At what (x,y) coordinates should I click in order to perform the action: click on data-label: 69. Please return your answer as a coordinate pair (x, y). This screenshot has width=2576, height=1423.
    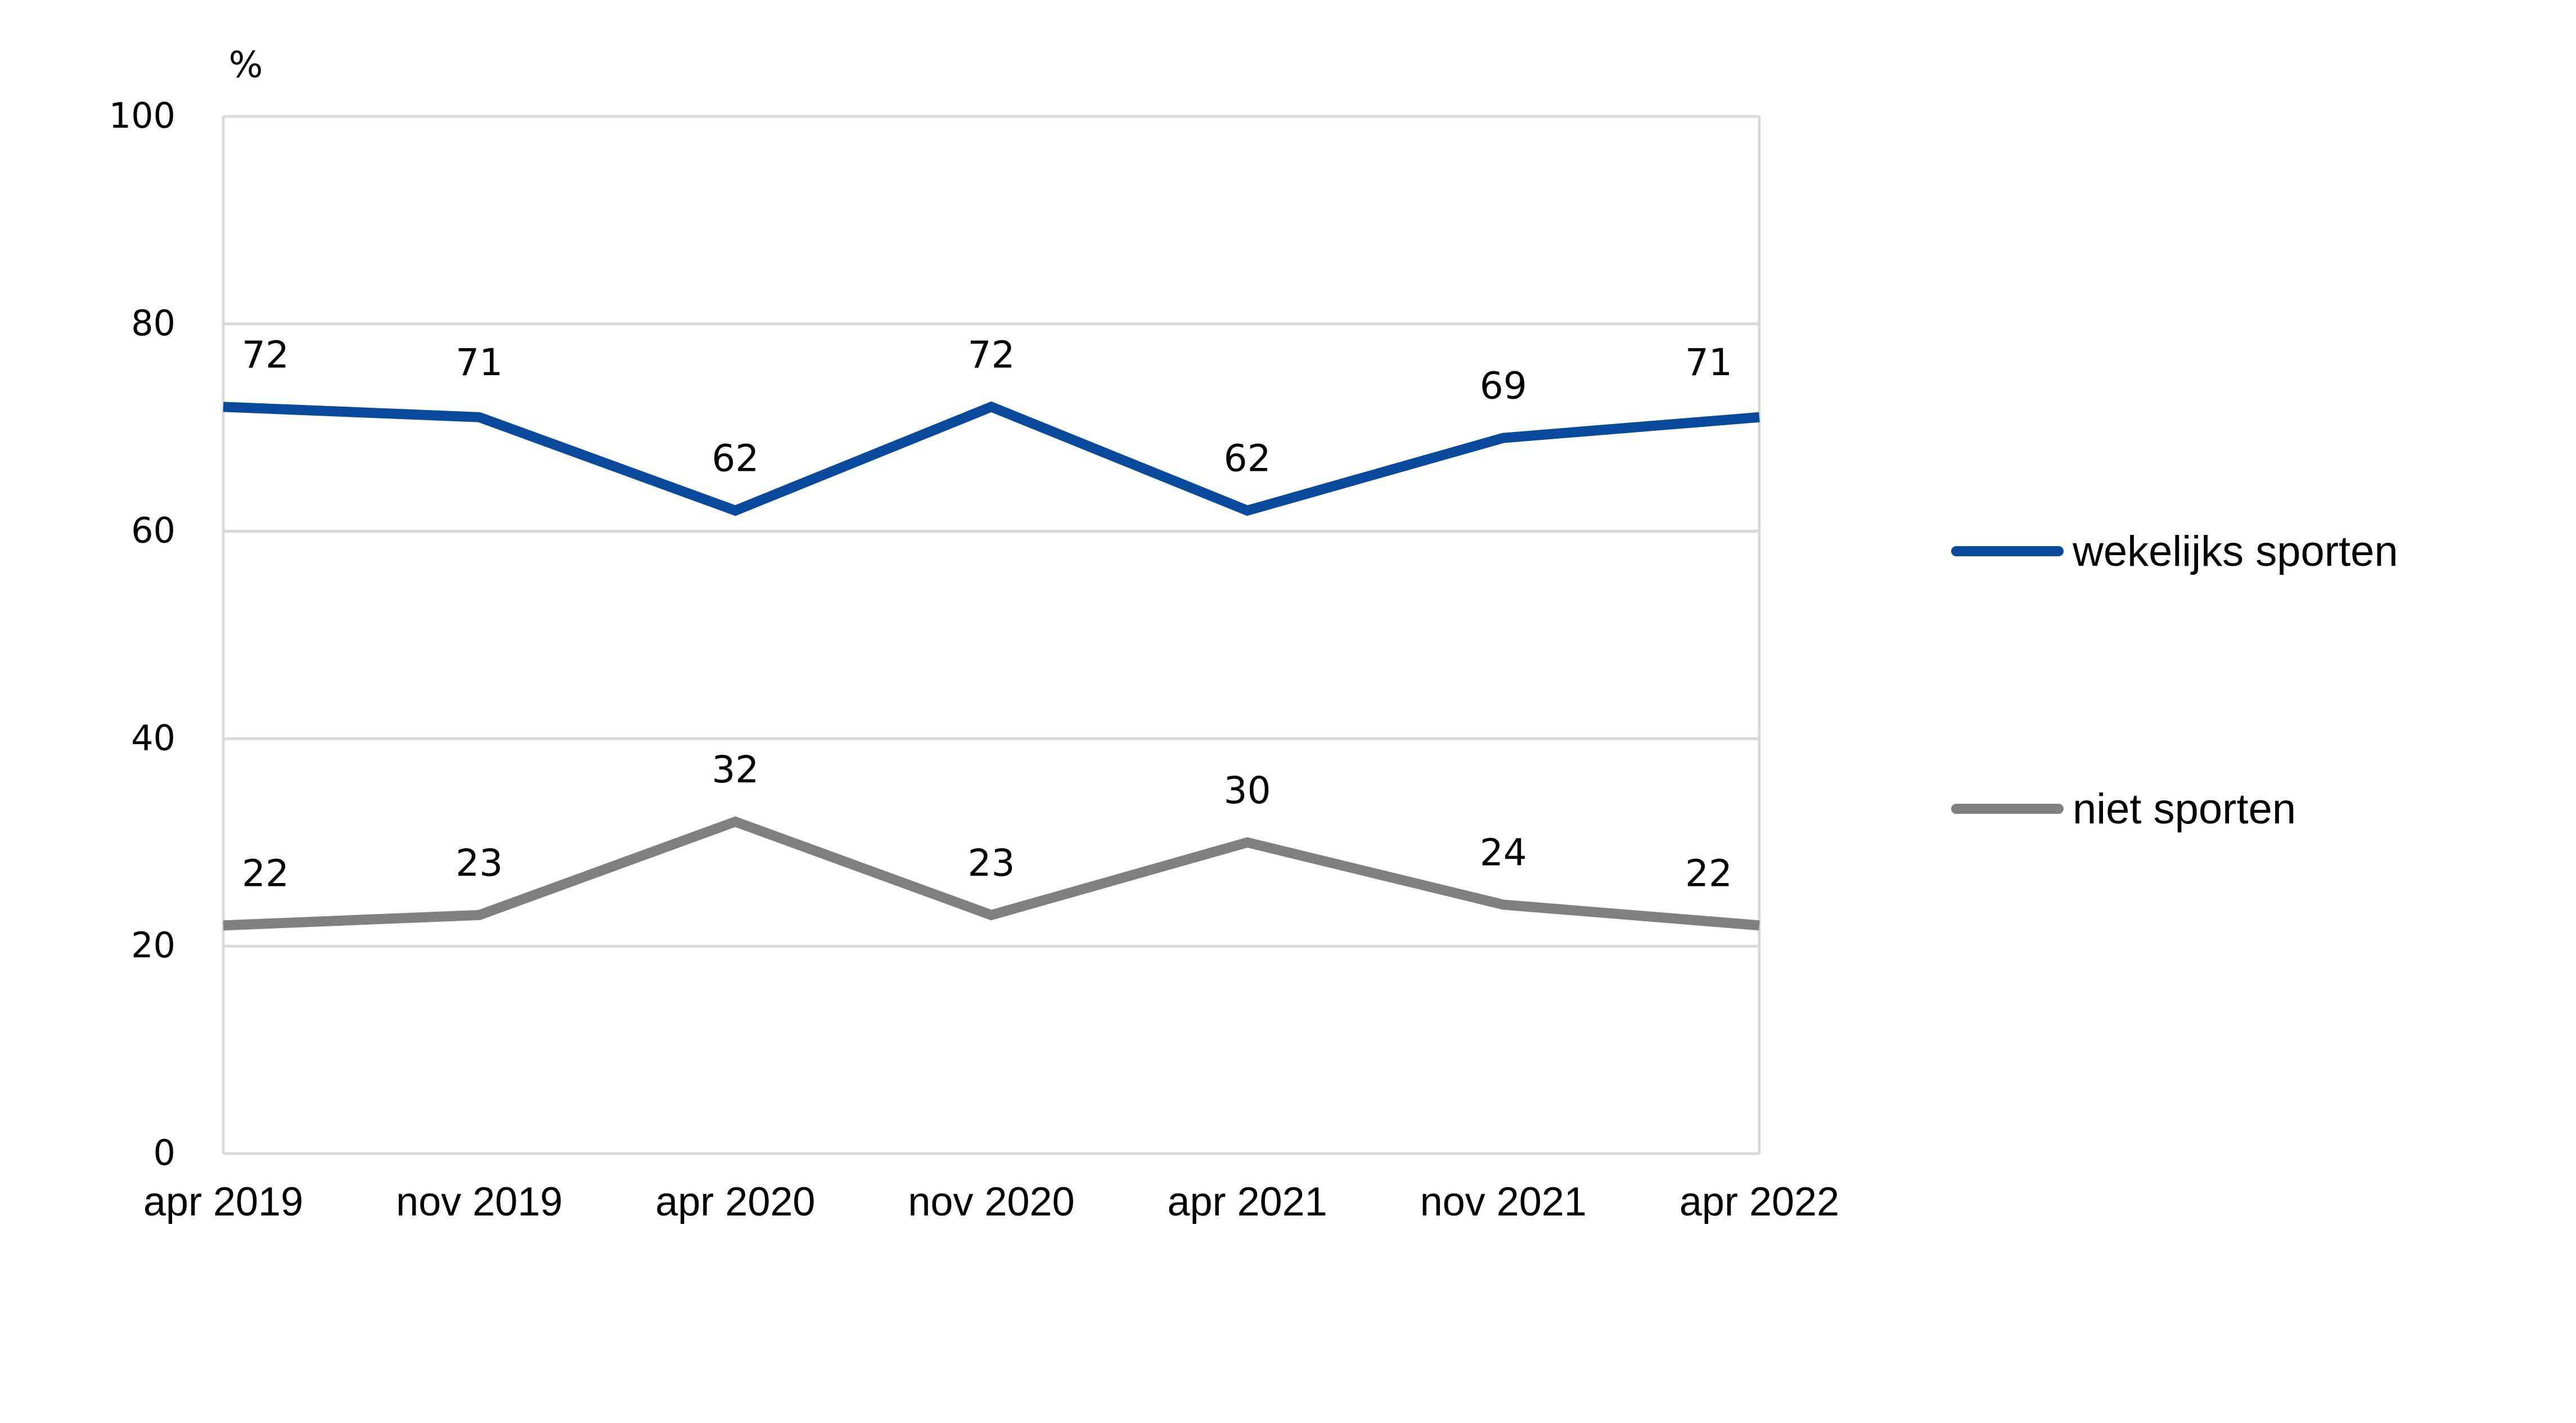
    Looking at the image, I should click on (1503, 386).